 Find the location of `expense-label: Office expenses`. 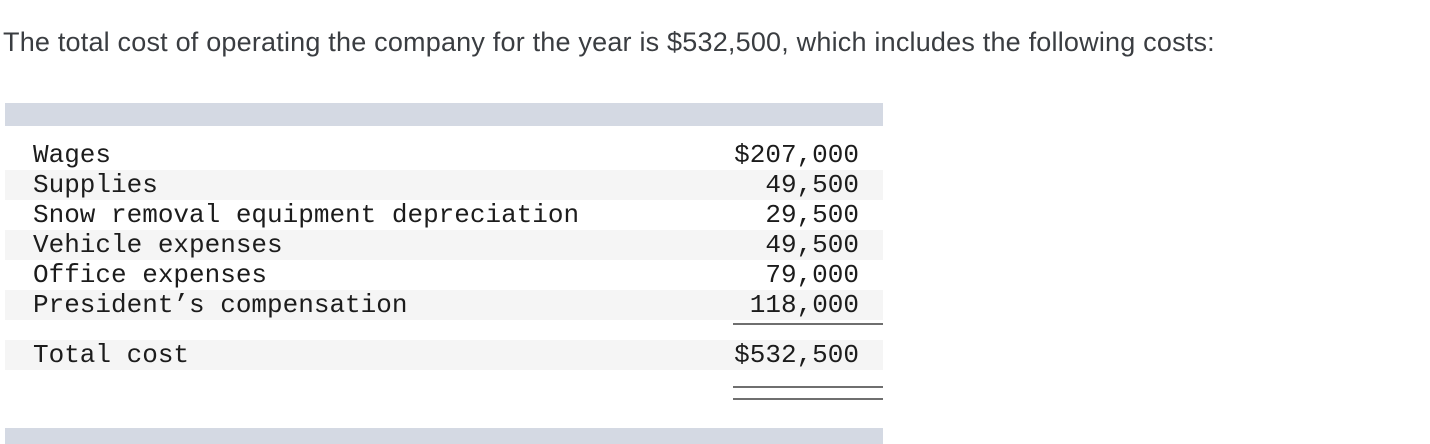

expense-label: Office expenses is located at coordinates (150, 275).